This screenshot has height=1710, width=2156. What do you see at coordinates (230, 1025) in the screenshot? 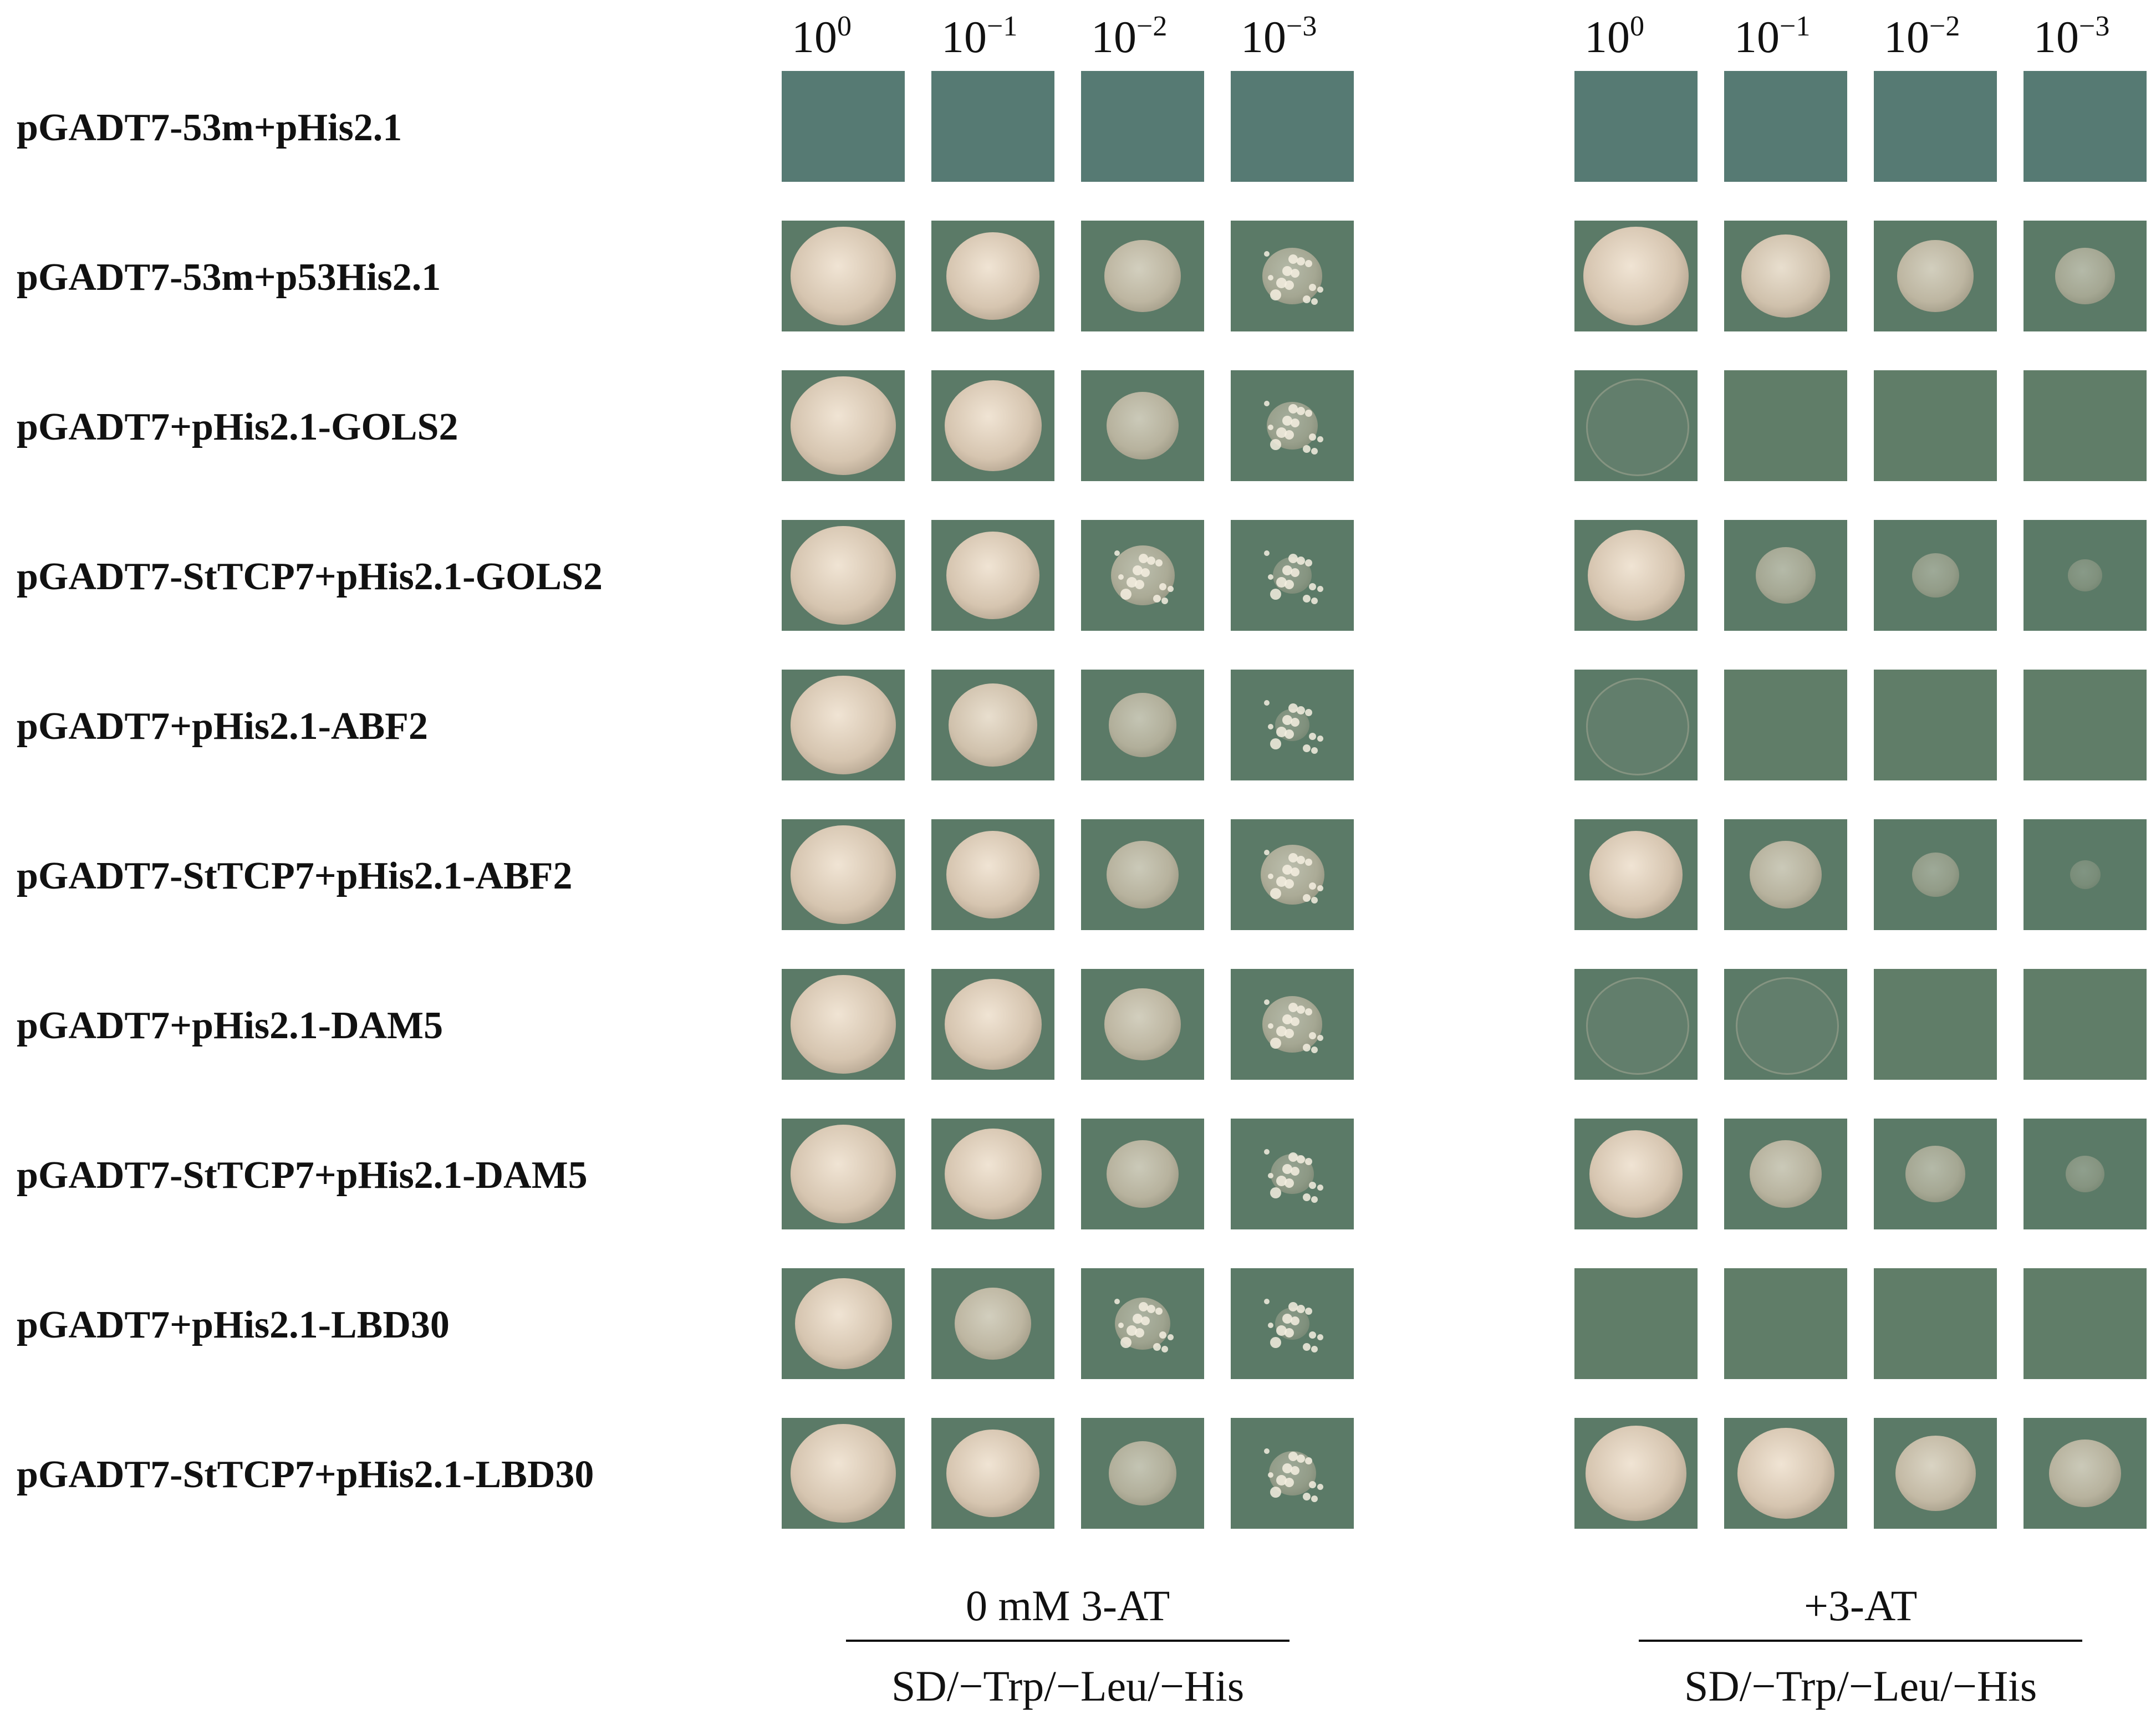
I see `strain-label: pGADT7+pHis2.1-DAM5` at bounding box center [230, 1025].